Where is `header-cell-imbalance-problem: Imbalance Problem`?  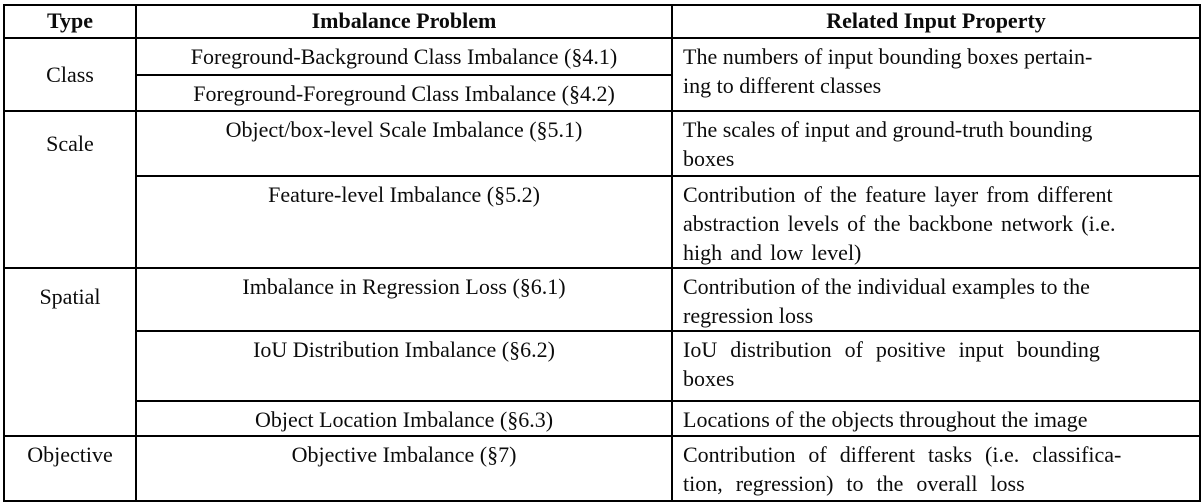 header-cell-imbalance-problem: Imbalance Problem is located at coordinates (404, 21).